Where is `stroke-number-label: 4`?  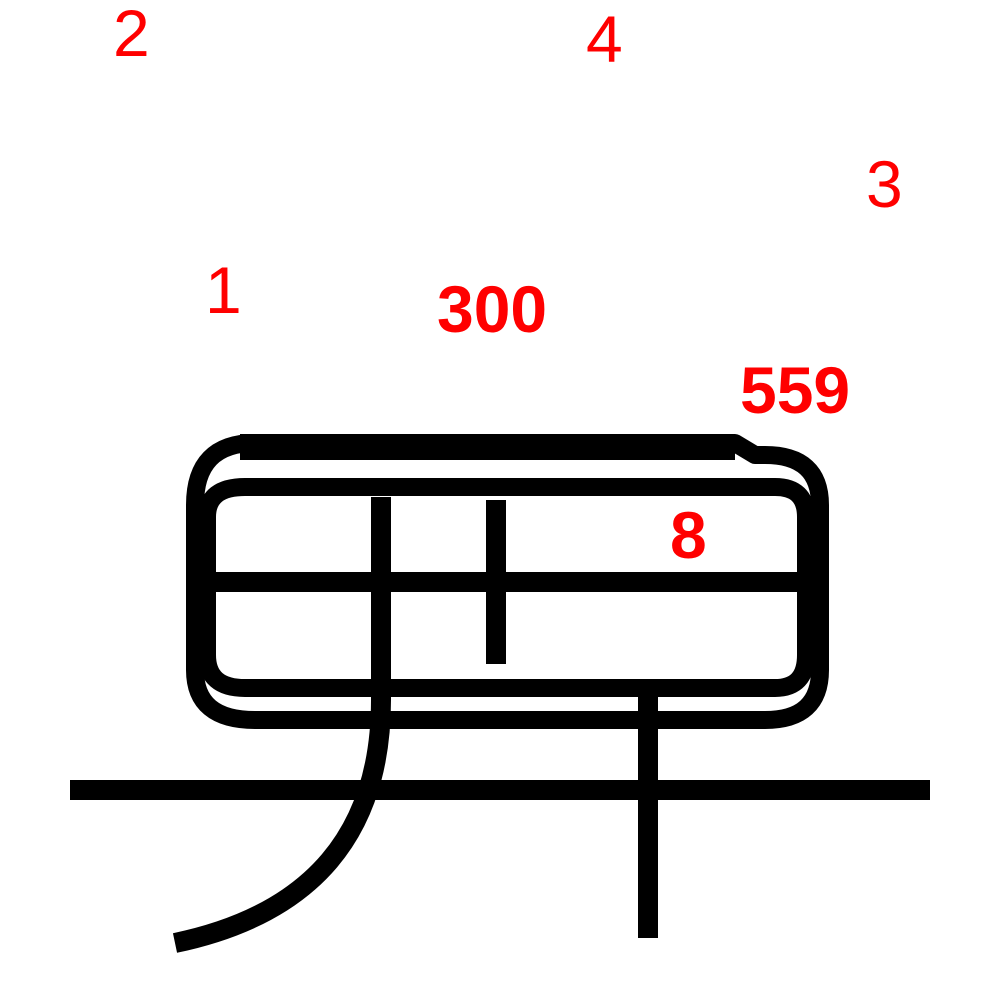
stroke-number-label: 4 is located at coordinates (604, 39).